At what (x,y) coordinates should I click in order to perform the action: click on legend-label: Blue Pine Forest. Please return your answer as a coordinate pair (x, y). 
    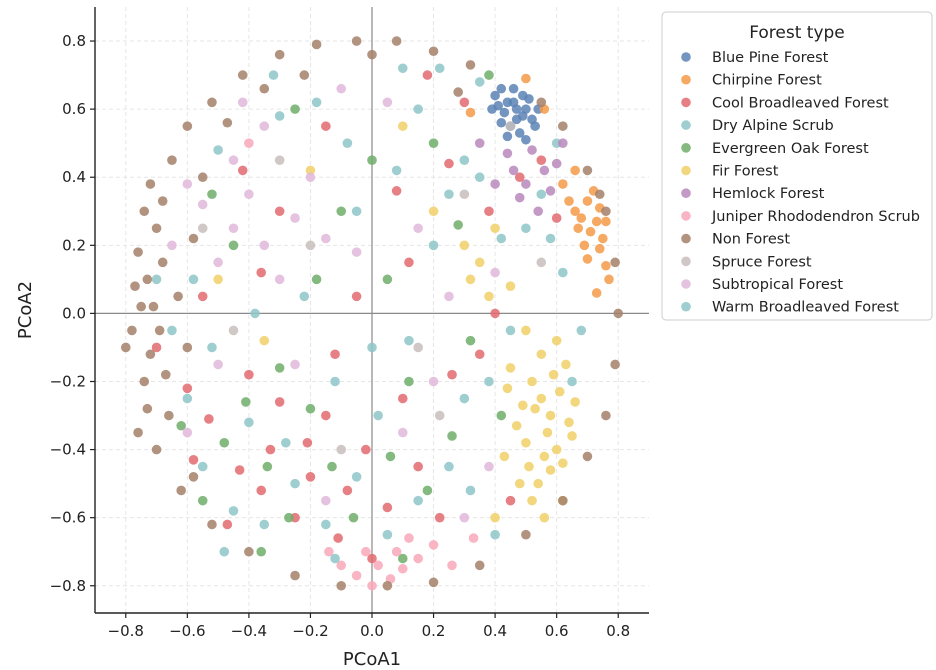
    Looking at the image, I should click on (770, 58).